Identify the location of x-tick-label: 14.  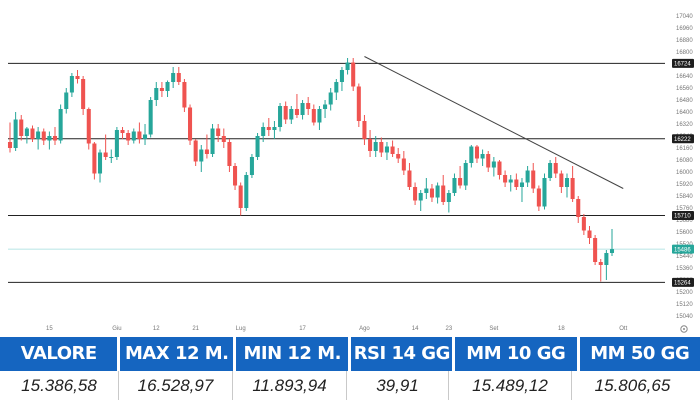
(415, 329).